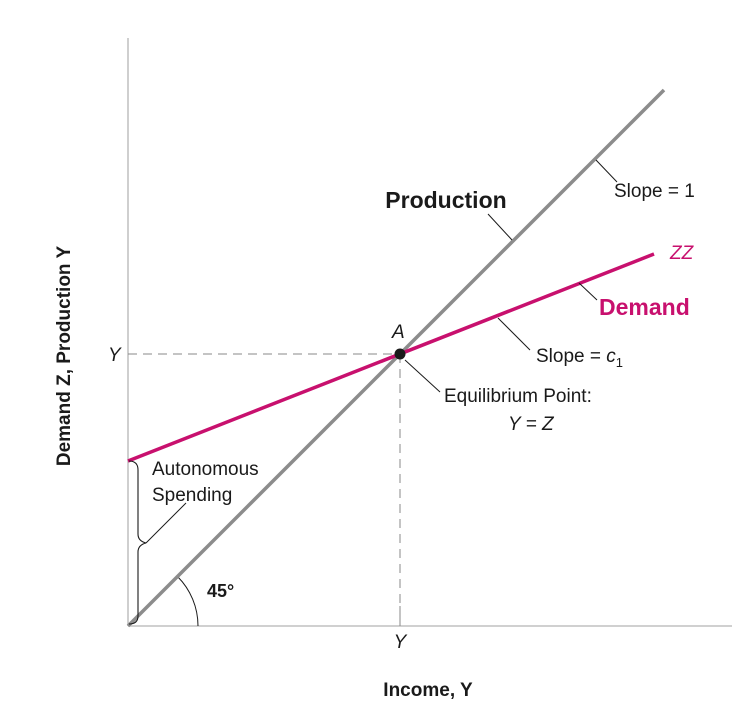  I want to click on y-axis-label: Demand Z, Production Y, so click(64, 356).